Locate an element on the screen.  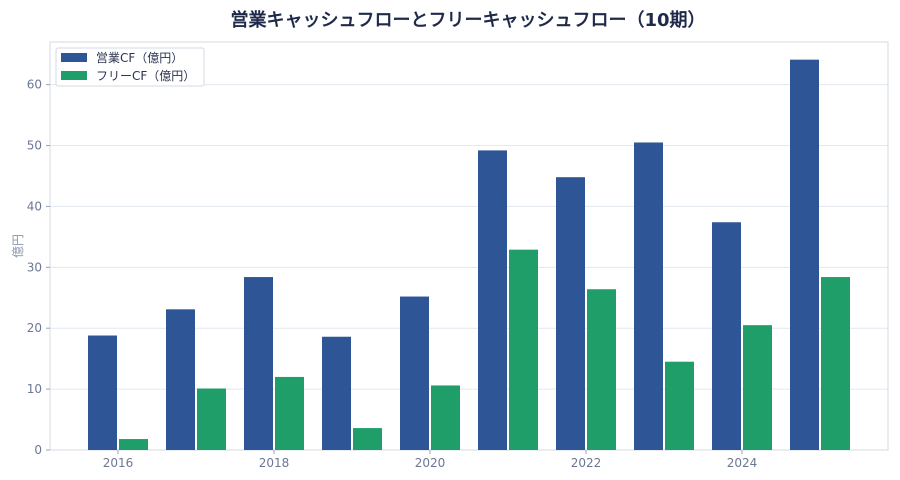
bar-operating-cf-2017 is located at coordinates (180, 379).